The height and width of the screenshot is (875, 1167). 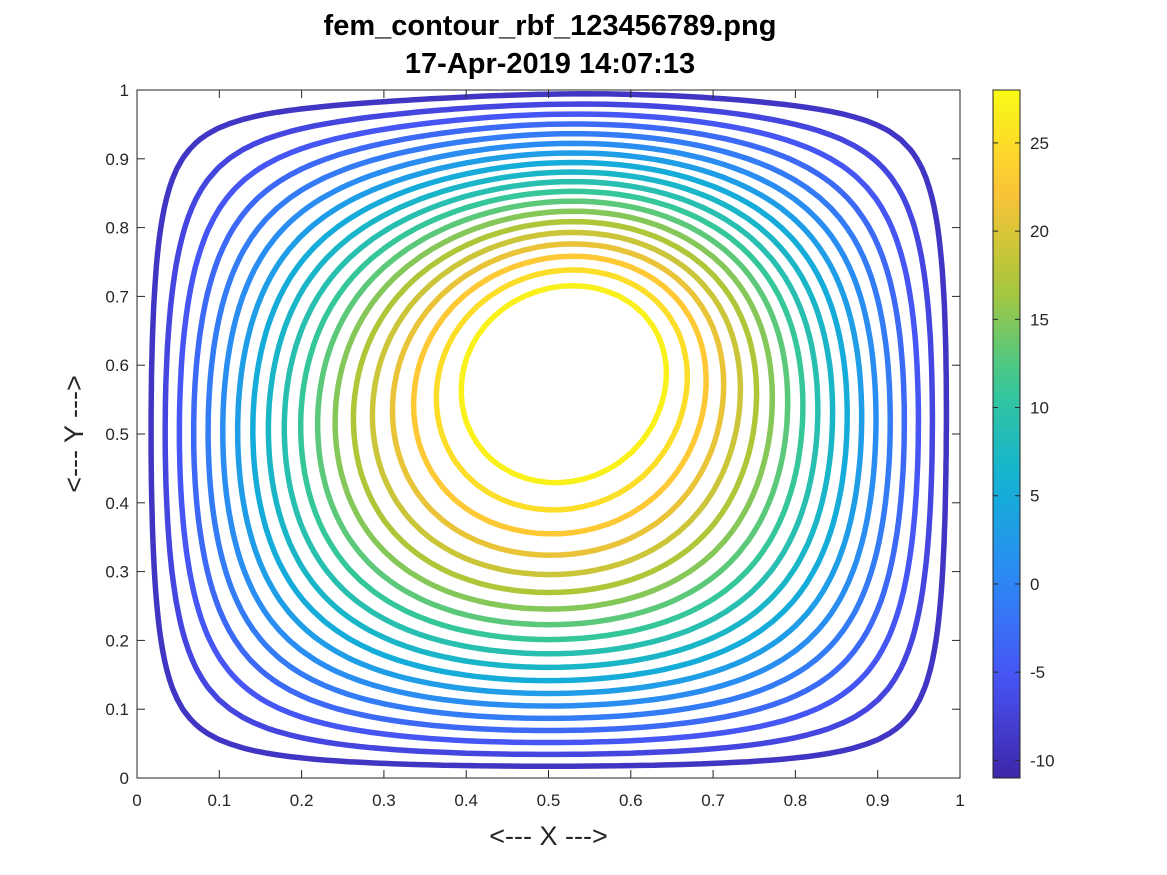 I want to click on colorbar-tick-label: 10, so click(x=1039, y=408).